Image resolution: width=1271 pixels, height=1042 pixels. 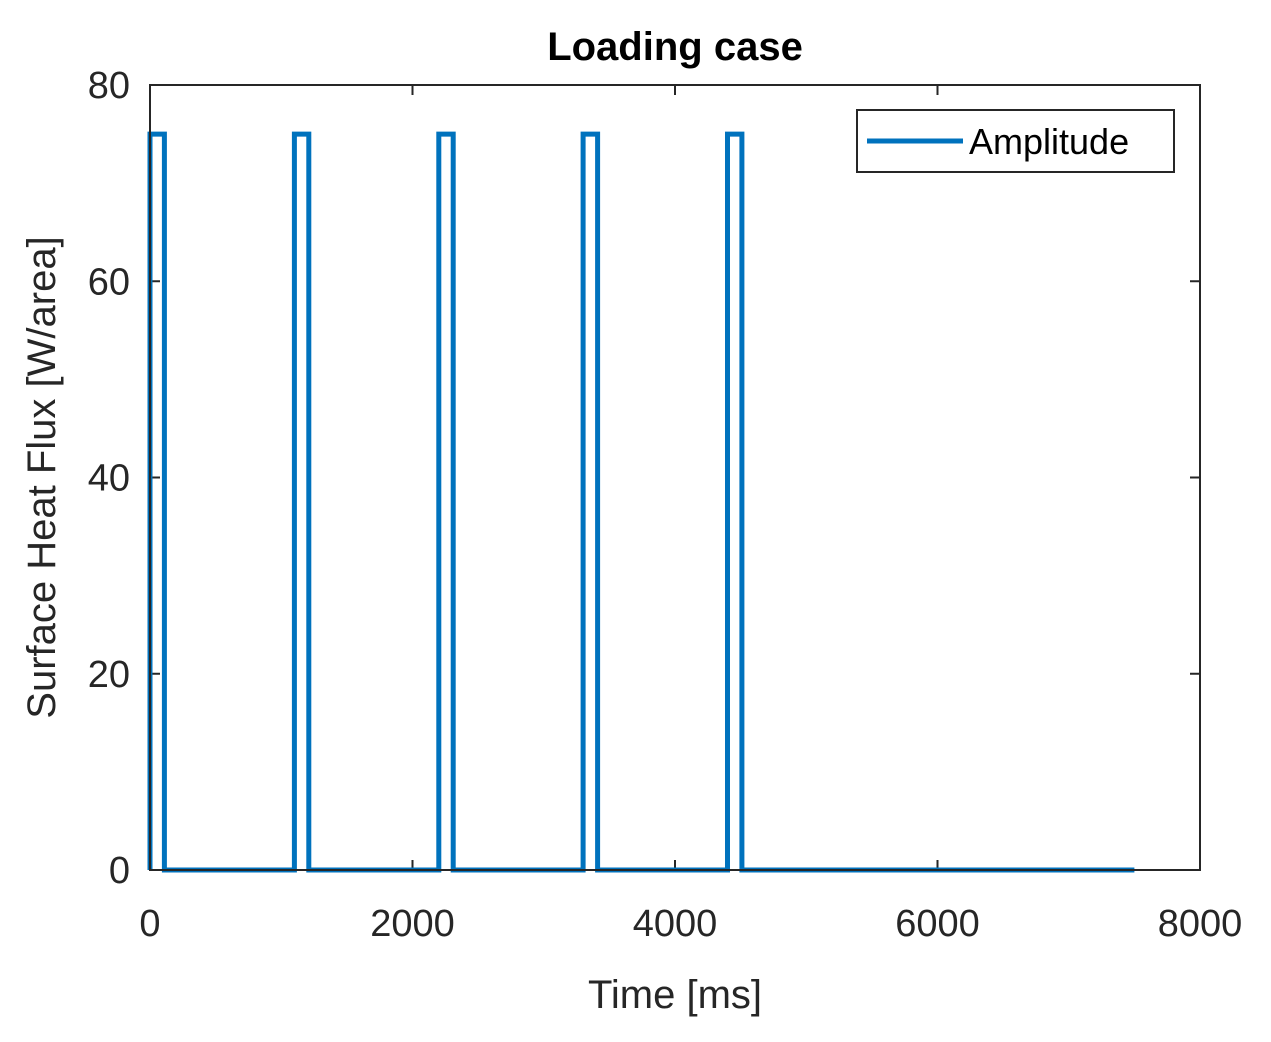 What do you see at coordinates (109, 86) in the screenshot?
I see `y-tick-label: 80` at bounding box center [109, 86].